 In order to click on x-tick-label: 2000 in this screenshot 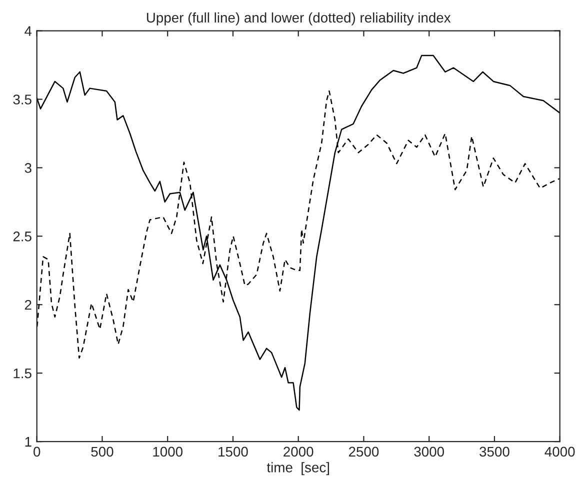, I will do `click(299, 451)`.